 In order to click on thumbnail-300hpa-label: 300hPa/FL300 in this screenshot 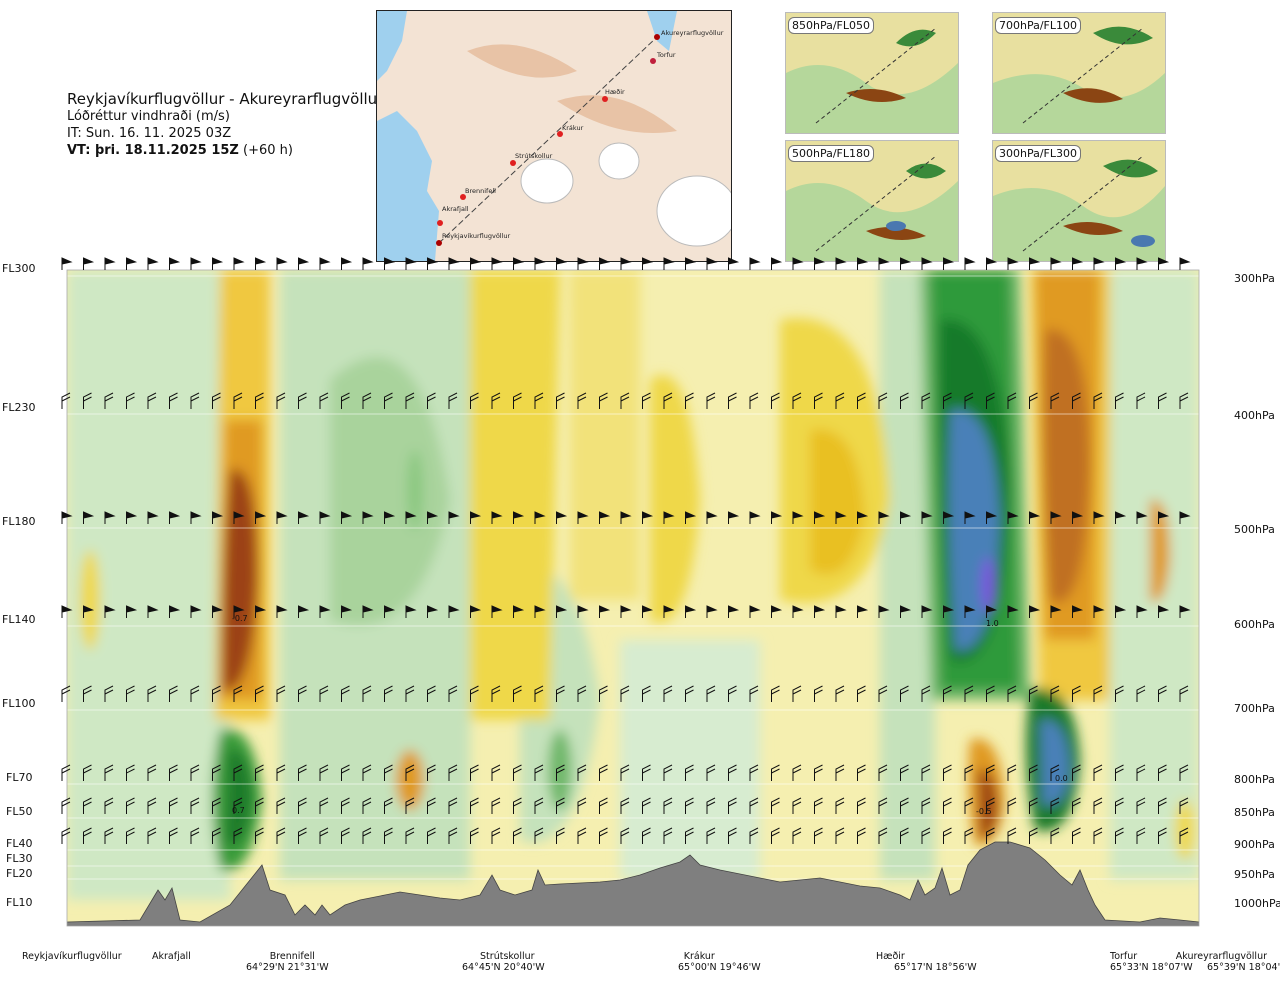, I will do `click(1038, 153)`.